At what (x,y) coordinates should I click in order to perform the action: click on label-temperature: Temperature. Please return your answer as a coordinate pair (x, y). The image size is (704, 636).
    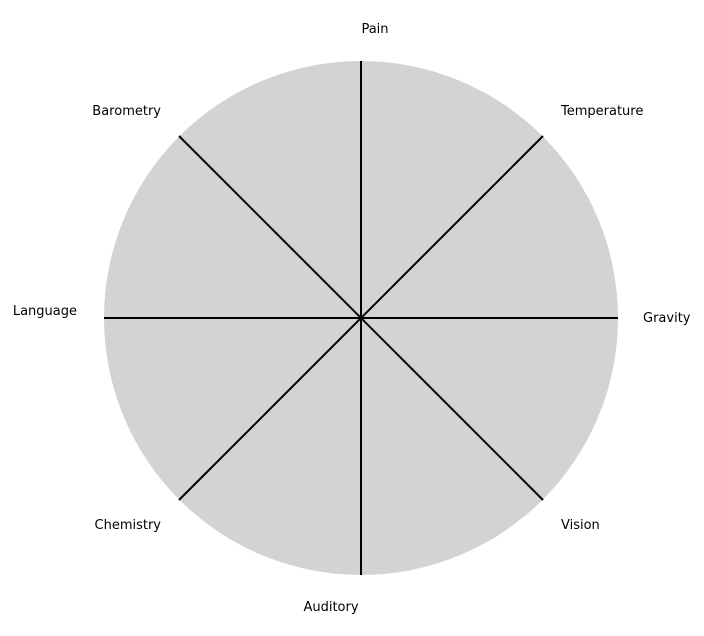
    Looking at the image, I should click on (601, 111).